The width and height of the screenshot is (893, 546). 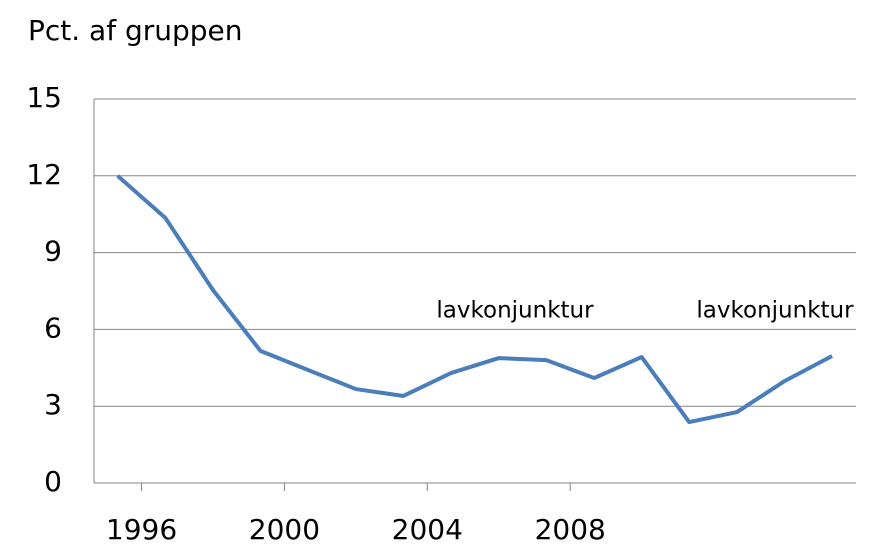 What do you see at coordinates (53, 327) in the screenshot?
I see `y-tick-label: 6` at bounding box center [53, 327].